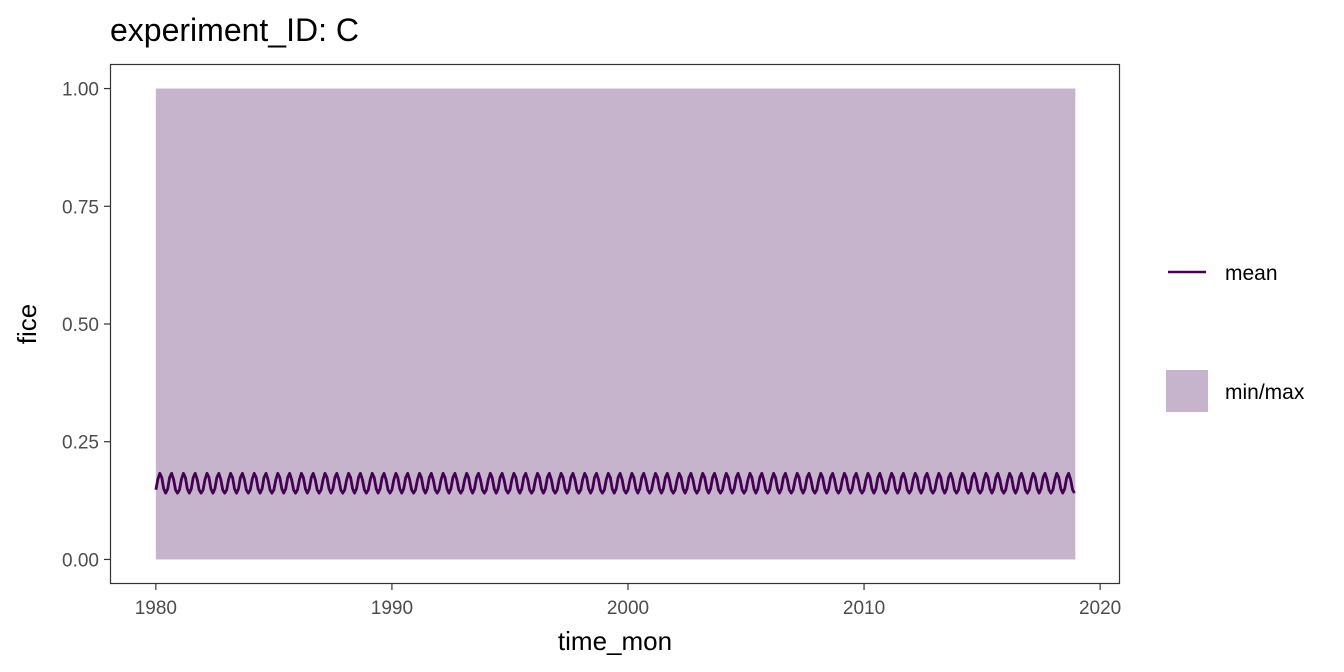 This screenshot has height=672, width=1344. I want to click on y-tick-label: 0.75, so click(80, 207).